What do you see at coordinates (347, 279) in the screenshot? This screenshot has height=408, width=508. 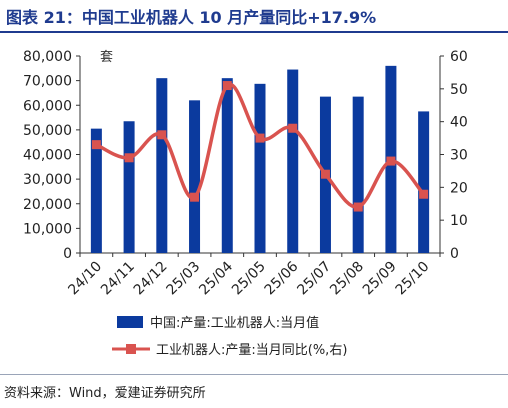 I see `x-tick-label: 25/08` at bounding box center [347, 279].